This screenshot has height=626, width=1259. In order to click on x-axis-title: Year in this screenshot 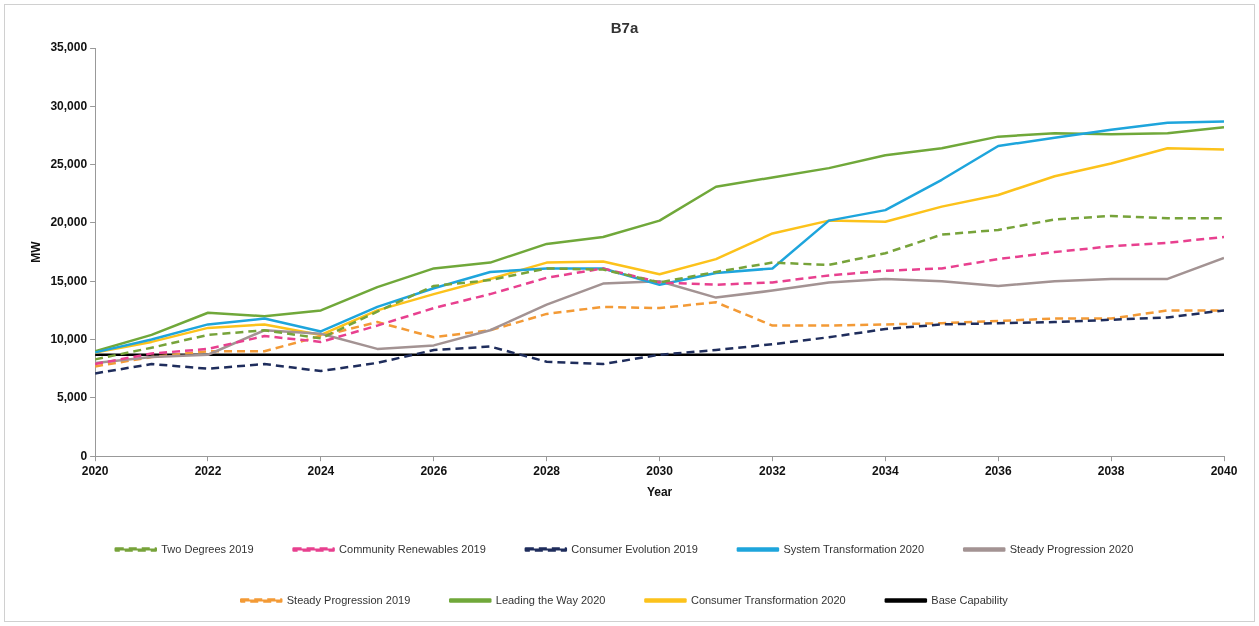, I will do `click(659, 492)`.